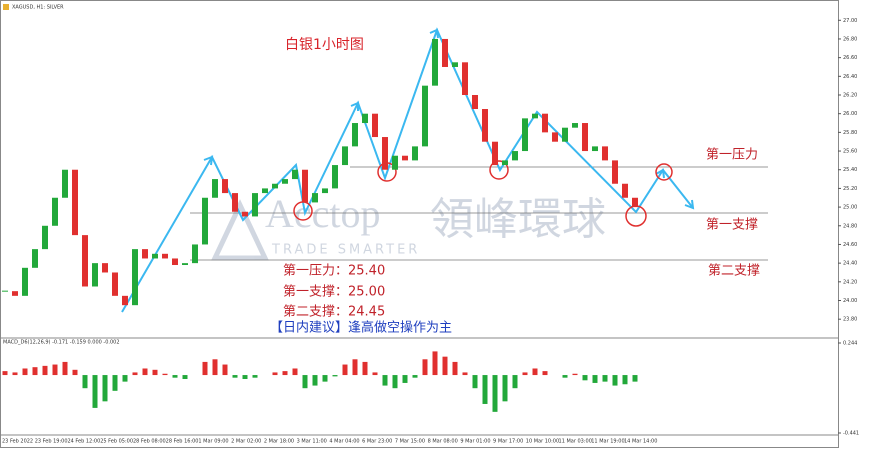 This screenshot has width=870, height=449. I want to click on y-tick-label: 25.60, so click(850, 152).